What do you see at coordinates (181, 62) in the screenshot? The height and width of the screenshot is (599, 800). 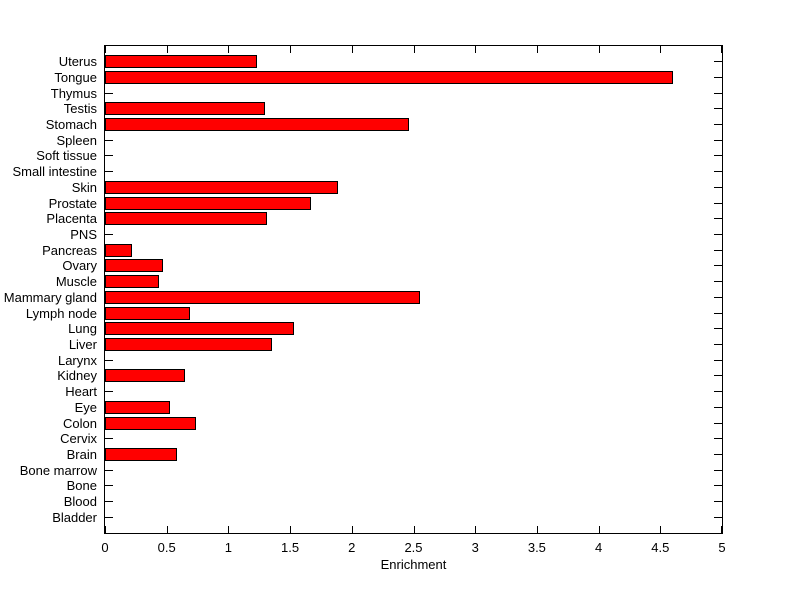 I see `bar-uterus` at bounding box center [181, 62].